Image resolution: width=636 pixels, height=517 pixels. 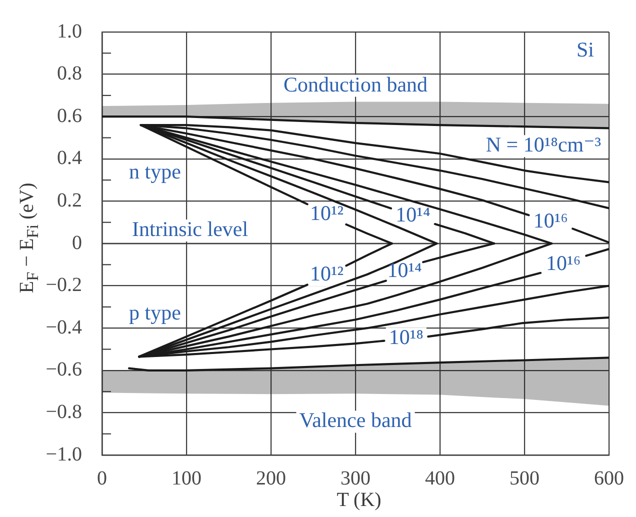 What do you see at coordinates (77, 243) in the screenshot?
I see `y-tick-label: 0` at bounding box center [77, 243].